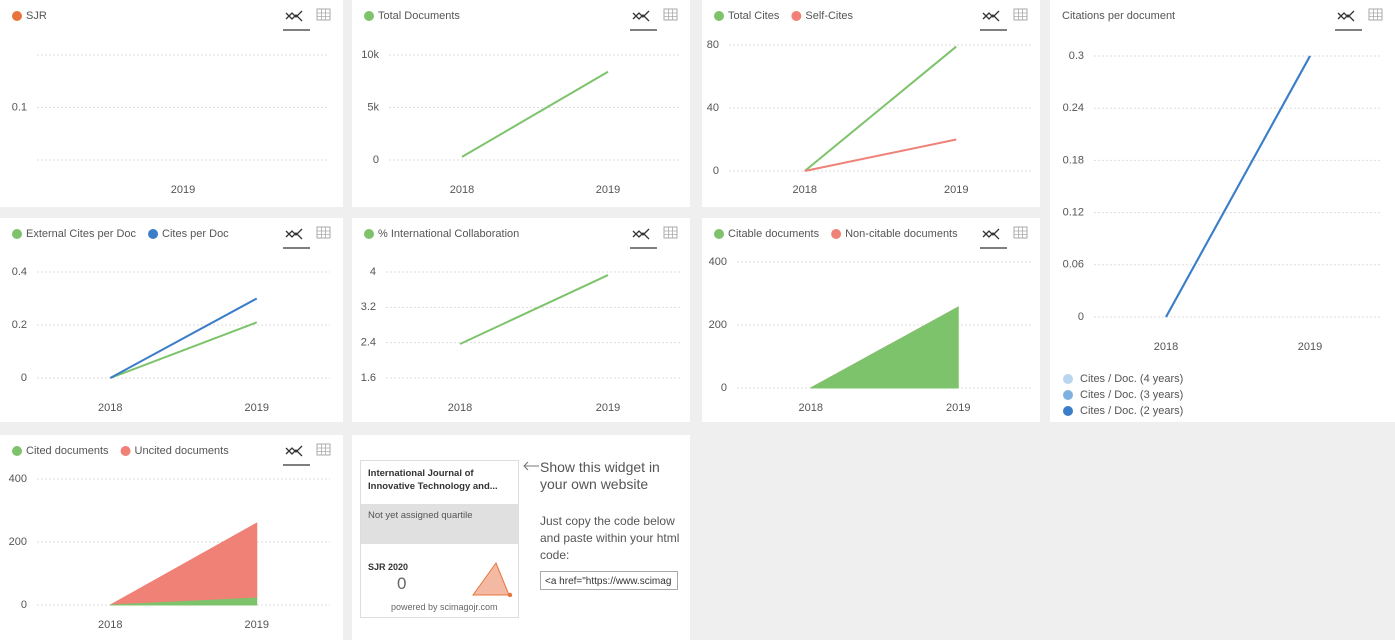 The height and width of the screenshot is (640, 1395). Describe the element at coordinates (368, 307) in the screenshot. I see `y-tick-label: 3.2` at that location.